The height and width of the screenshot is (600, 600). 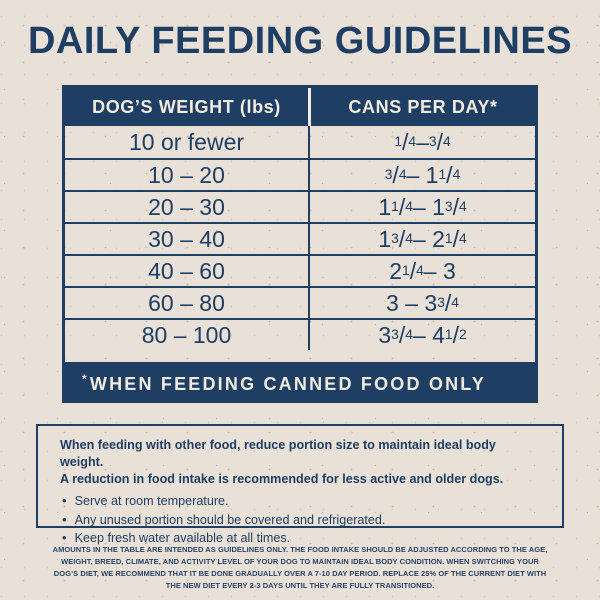 I want to click on table-row: 20 – 30 1 1/4 – 1 3/4, so click(x=300, y=206).